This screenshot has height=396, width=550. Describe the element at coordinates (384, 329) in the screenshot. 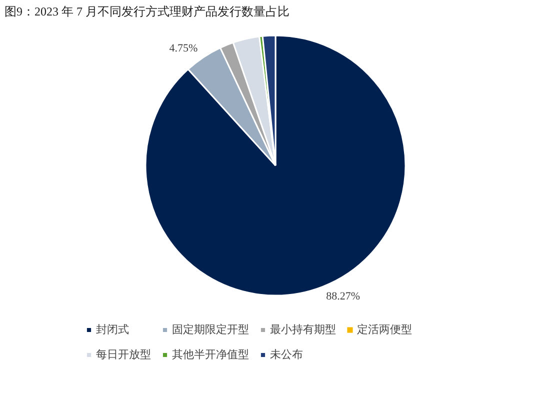

I see `legend-label: 定活两便型` at that location.